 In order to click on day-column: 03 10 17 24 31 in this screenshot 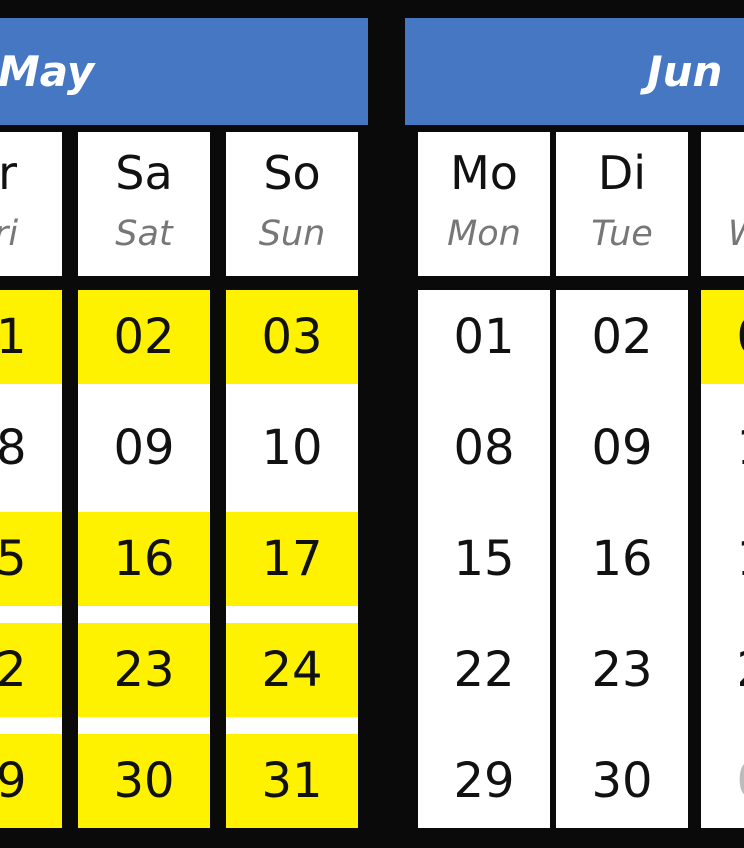, I will do `click(292, 559)`.